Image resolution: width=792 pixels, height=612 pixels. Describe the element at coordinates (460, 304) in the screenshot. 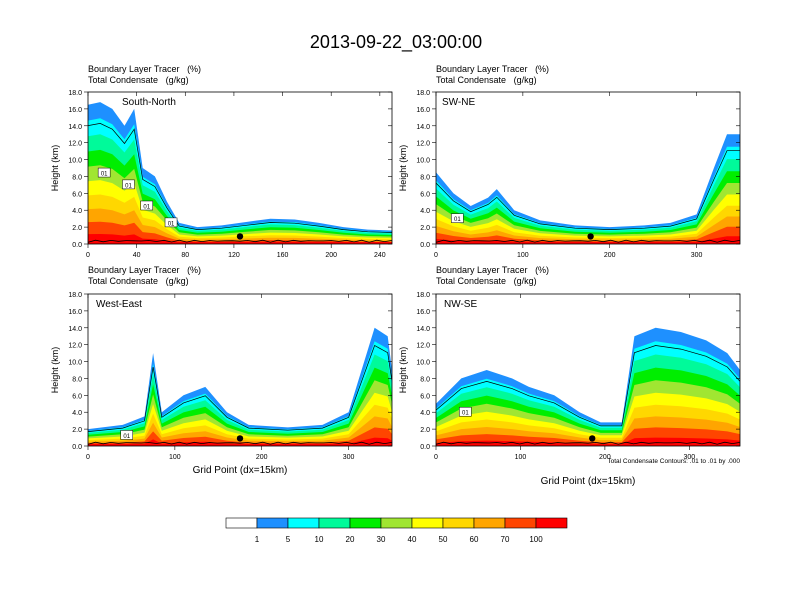

I see `panel-label: NW-SE` at that location.